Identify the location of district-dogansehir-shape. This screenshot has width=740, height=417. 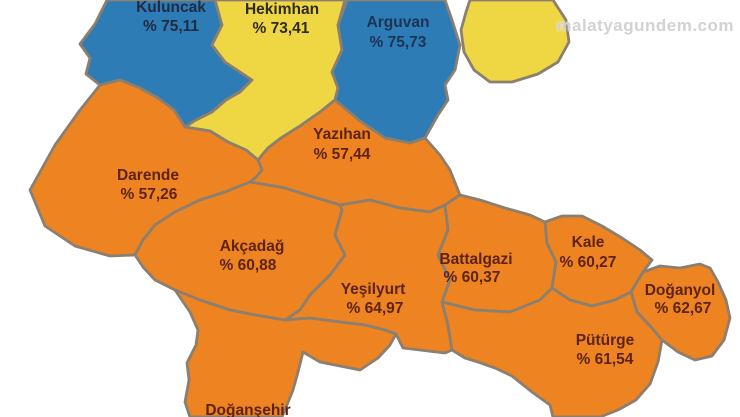
(285, 352).